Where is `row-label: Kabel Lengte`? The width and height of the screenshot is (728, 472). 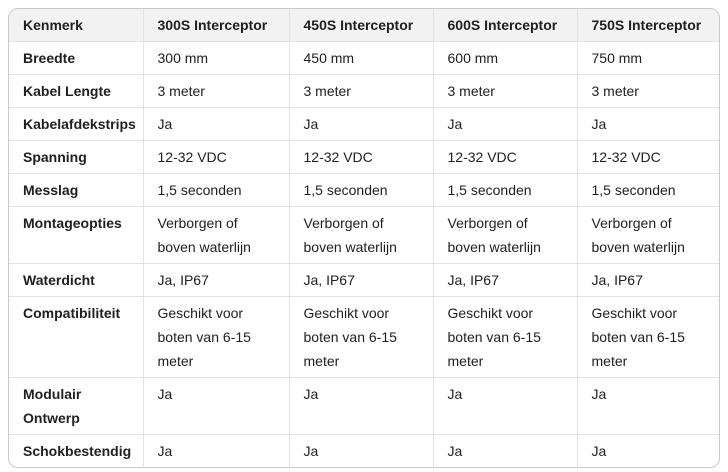
row-label: Kabel Lengte is located at coordinates (76, 91).